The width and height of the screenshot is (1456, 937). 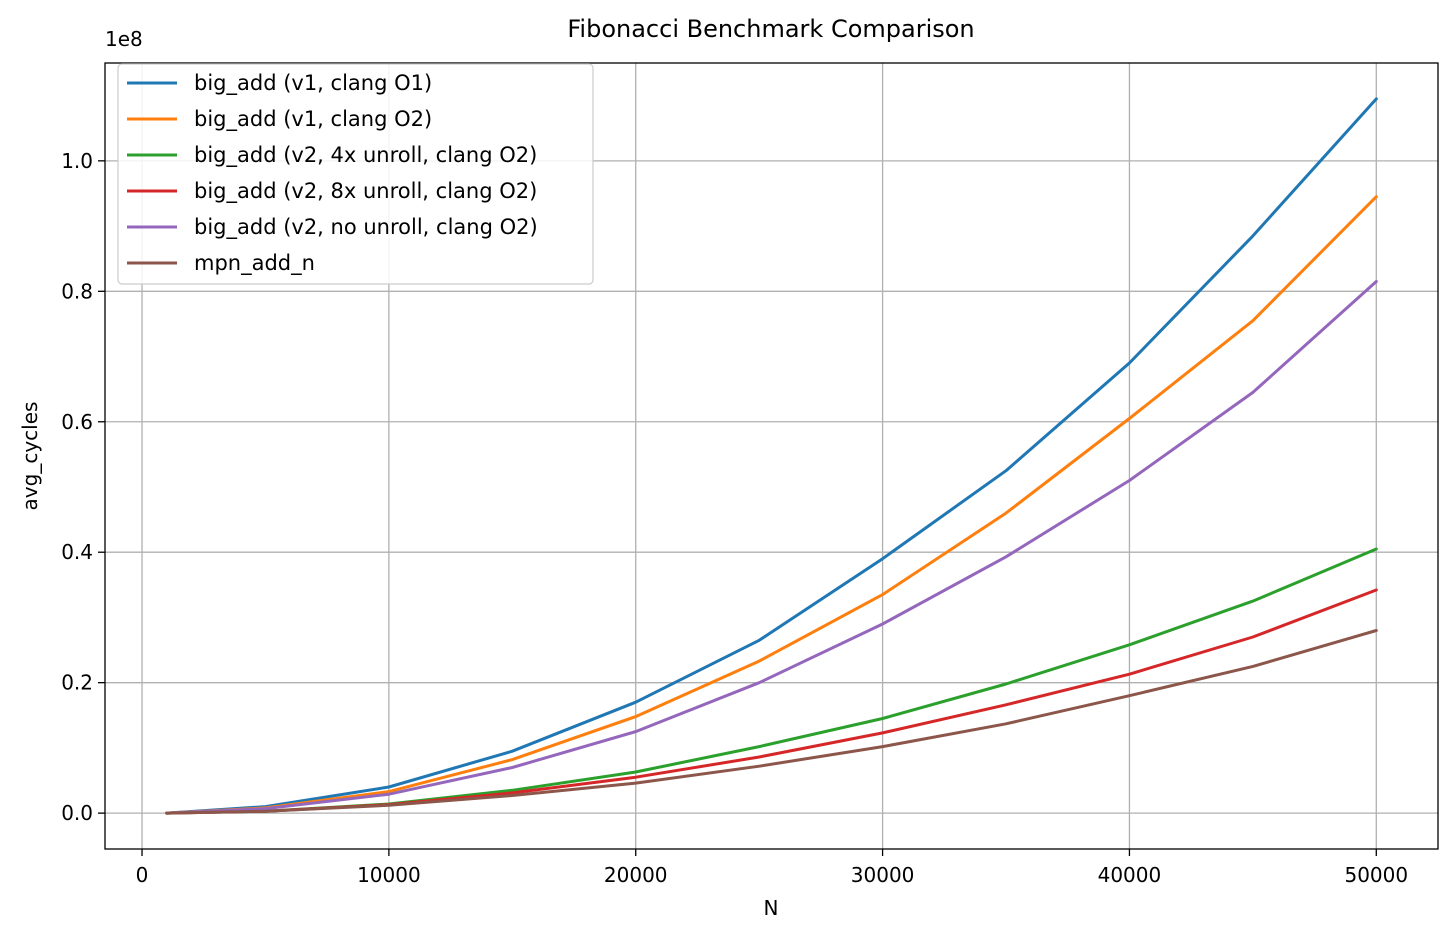 I want to click on x-tick-label: 0, so click(x=142, y=875).